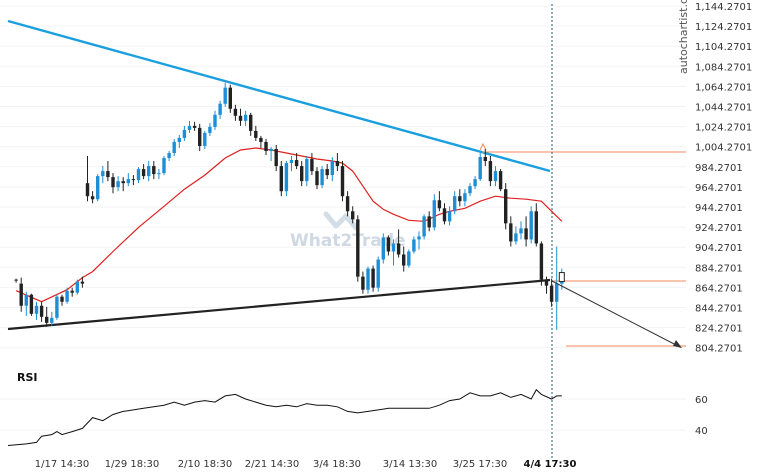 The image size is (760, 475). Describe the element at coordinates (550, 464) in the screenshot. I see `time-tick-label: 4/4 17:30` at that location.